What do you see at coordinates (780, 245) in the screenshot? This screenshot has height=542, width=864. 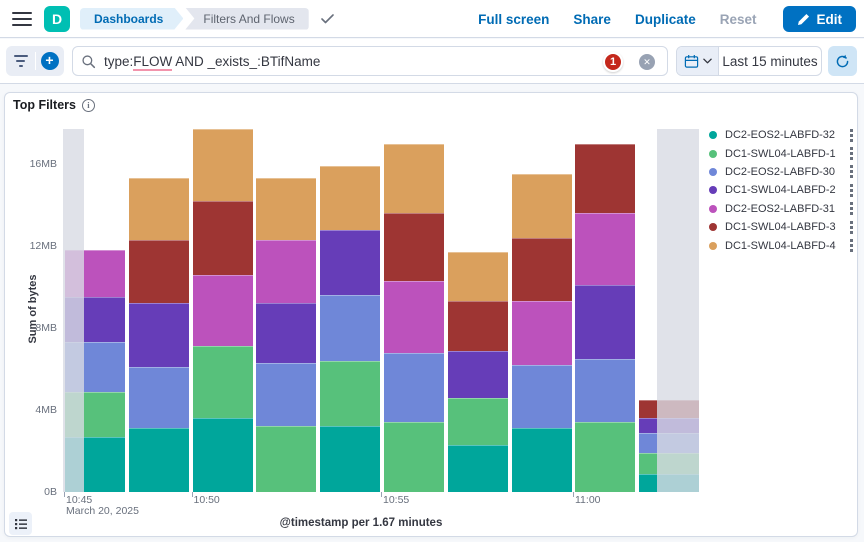 I see `legend-label: DC1-SWL04-LABFD-4` at bounding box center [780, 245].